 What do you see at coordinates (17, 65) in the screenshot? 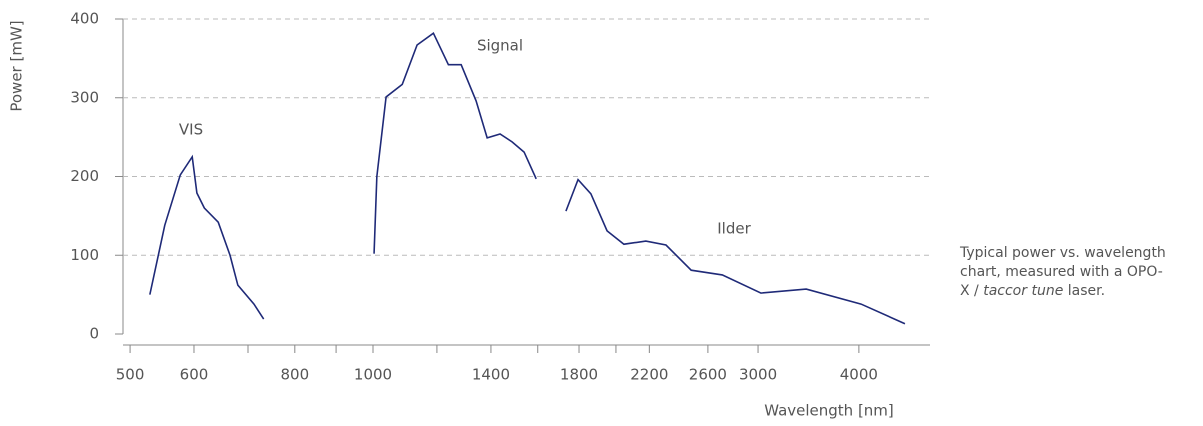
I see `y-axis-label: Power [mW]` at bounding box center [17, 65].